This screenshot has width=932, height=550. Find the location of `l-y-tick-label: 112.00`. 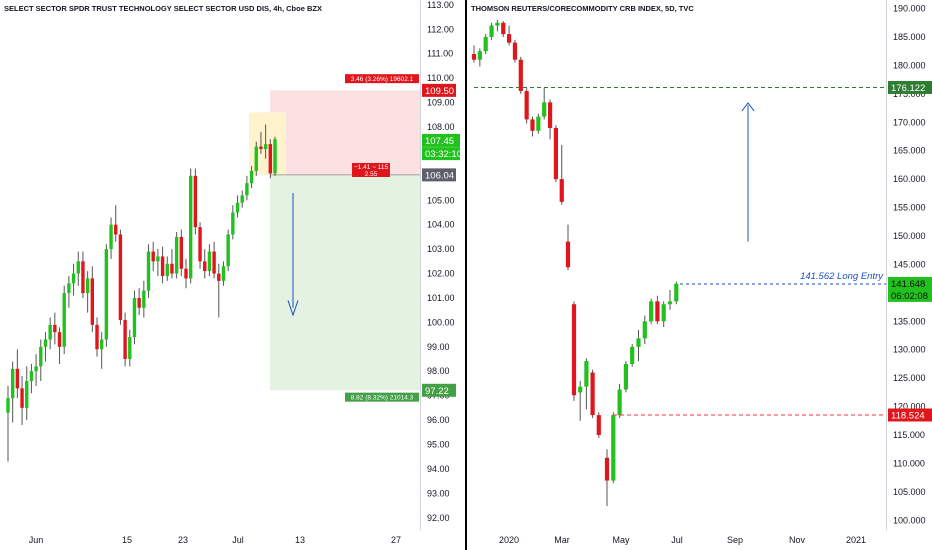

l-y-tick-label: 112.00 is located at coordinates (440, 29).